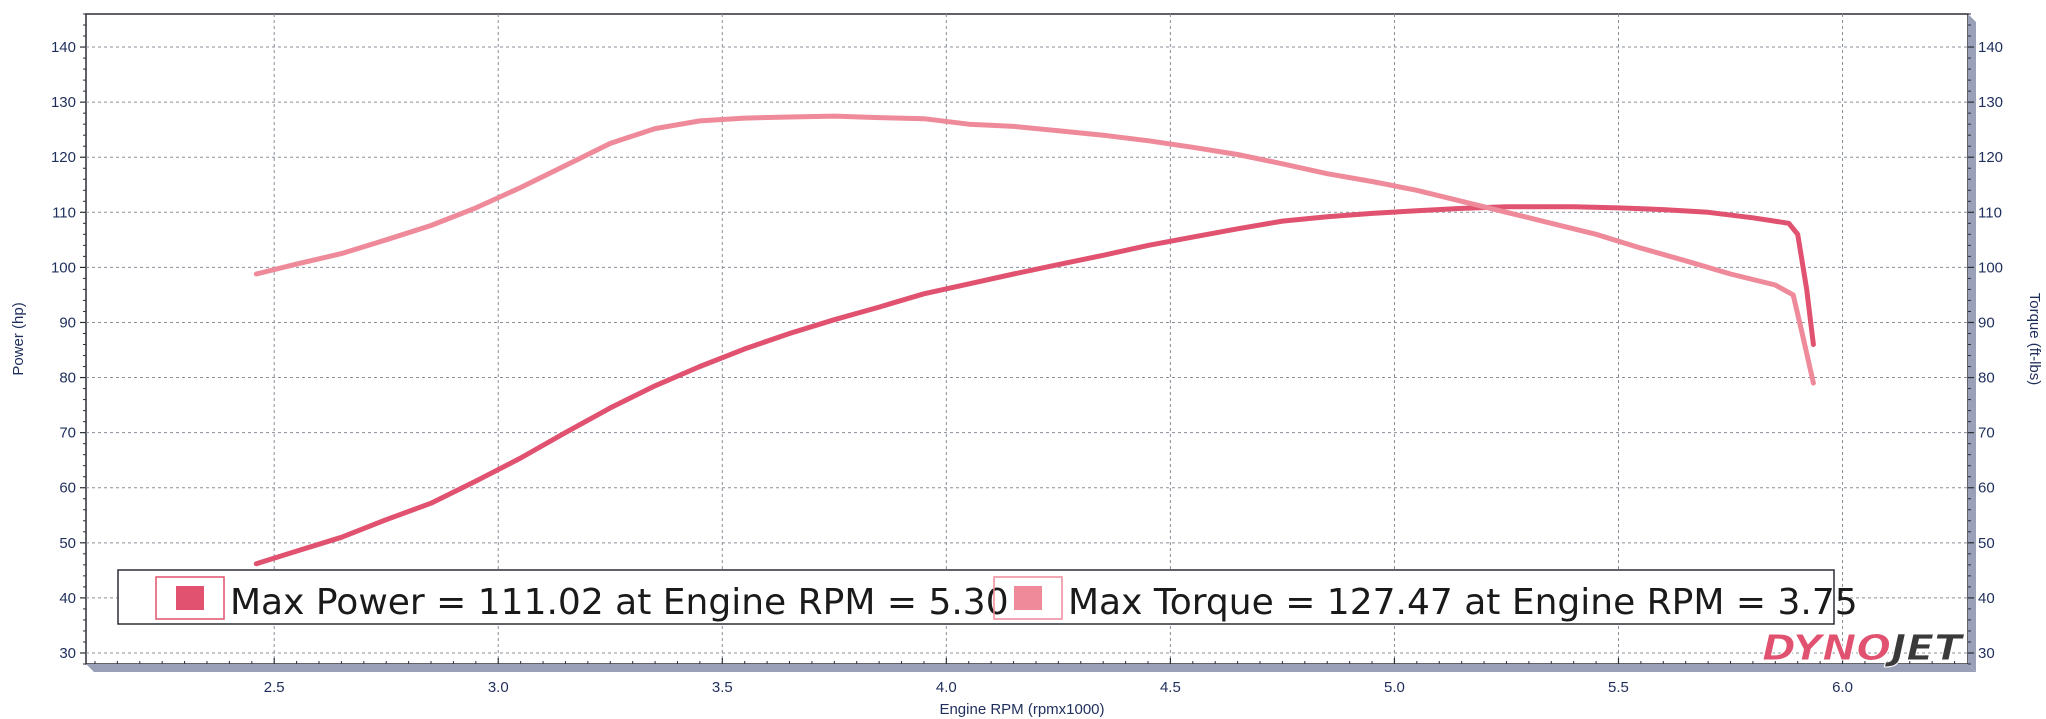  I want to click on y-left-tick-label: 30, so click(67, 653).